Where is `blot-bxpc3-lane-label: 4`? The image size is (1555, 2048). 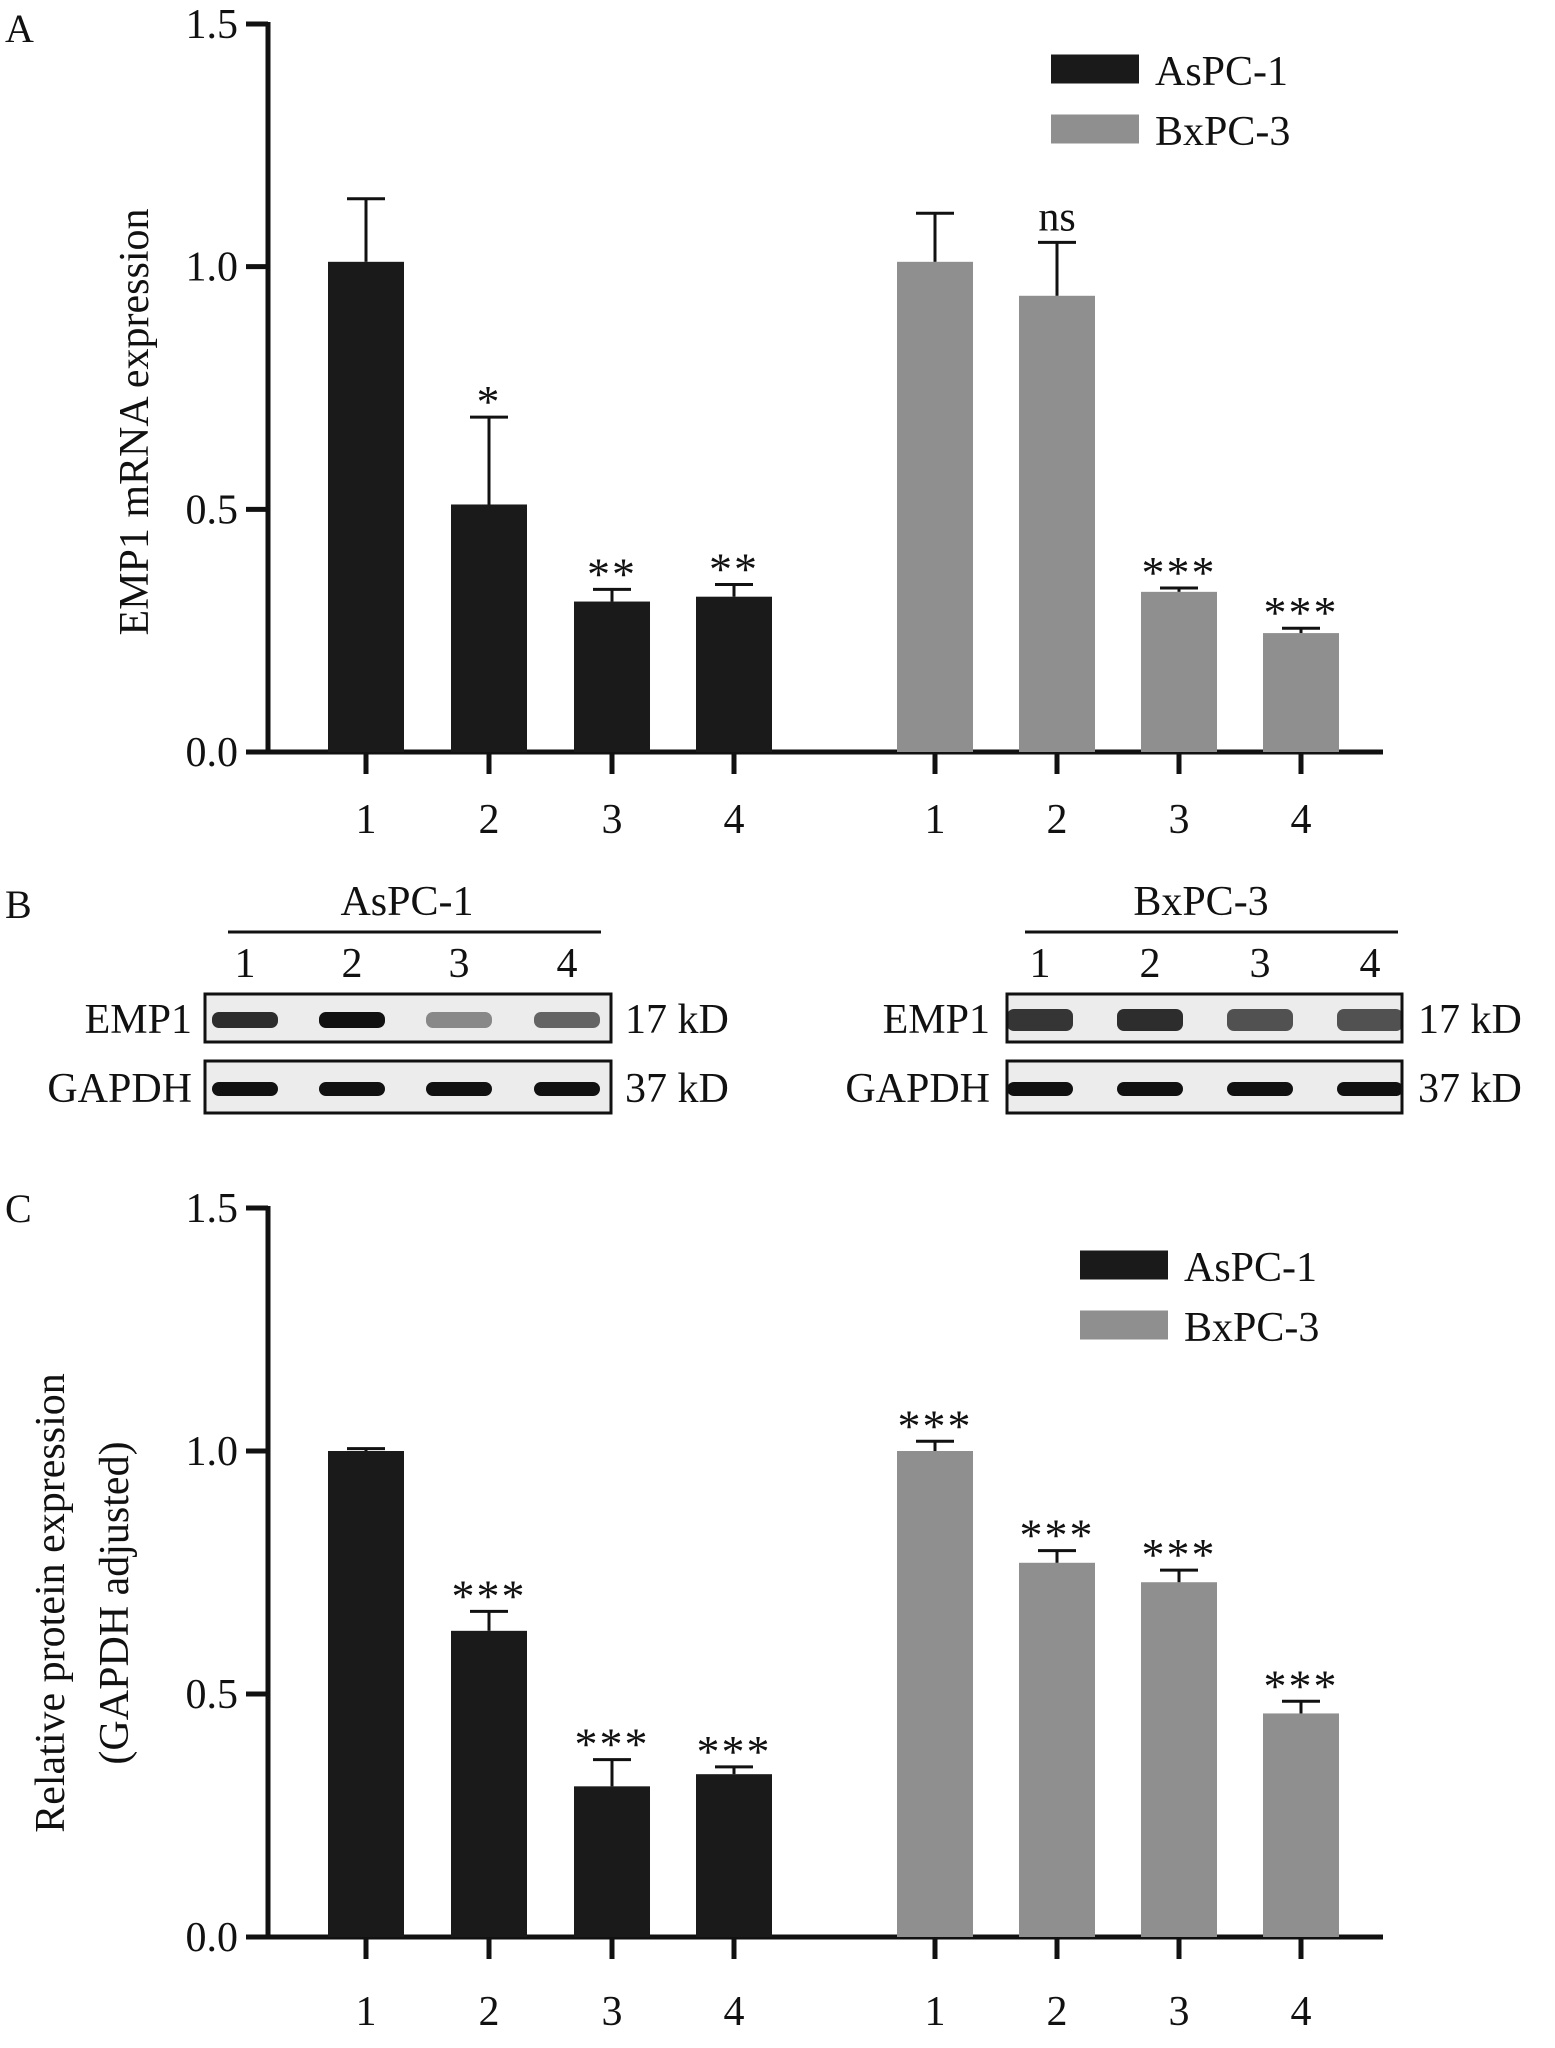 blot-bxpc3-lane-label: 4 is located at coordinates (1370, 964).